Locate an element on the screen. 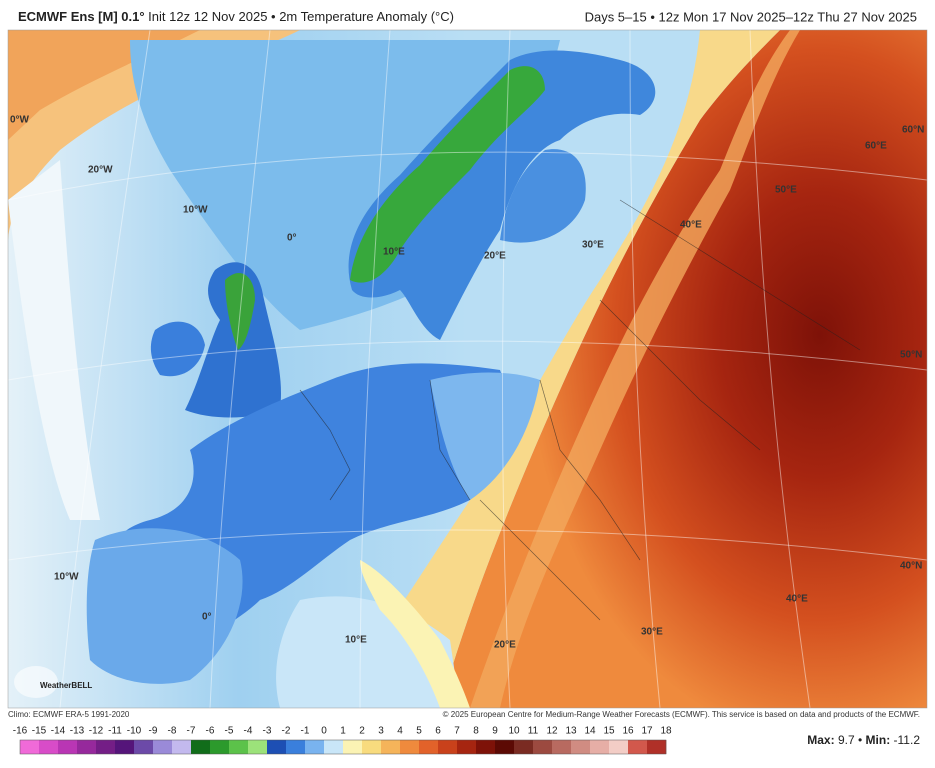  climo: Climo: ECMWF ERA-5 1991-2020 is located at coordinates (69, 714).